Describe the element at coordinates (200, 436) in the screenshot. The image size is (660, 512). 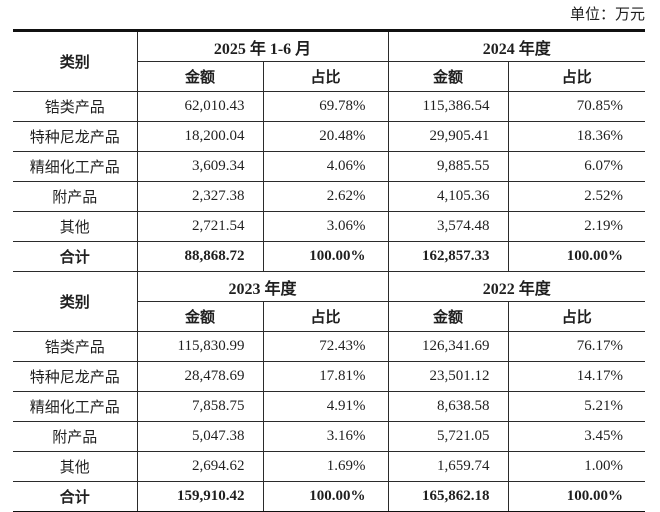
I see `amount-cell: 5,047.38` at that location.